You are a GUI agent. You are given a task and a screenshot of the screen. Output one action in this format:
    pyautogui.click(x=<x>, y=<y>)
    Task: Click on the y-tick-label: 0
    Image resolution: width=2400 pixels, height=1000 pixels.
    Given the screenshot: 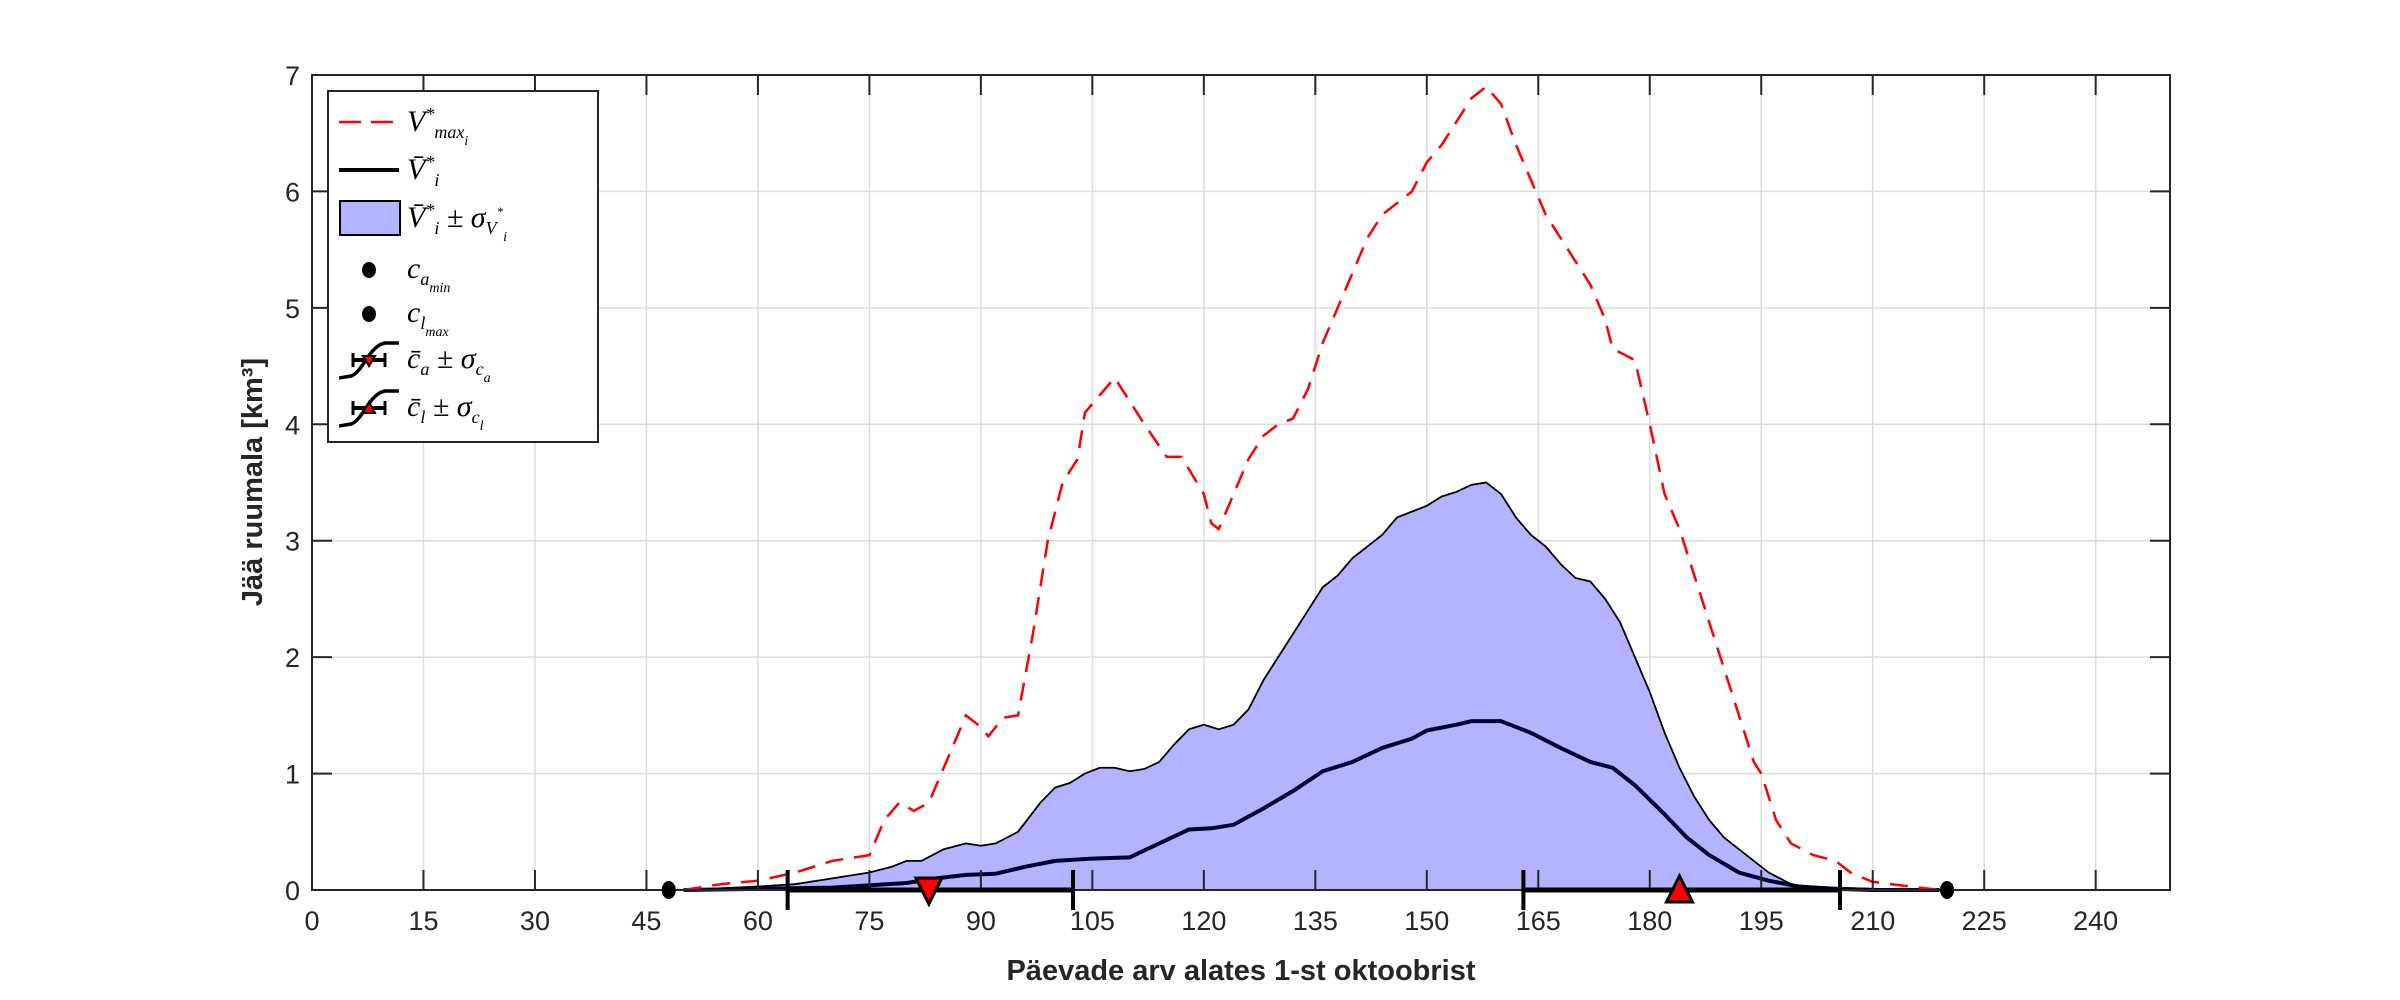 What is the action you would take?
    pyautogui.click(x=292, y=891)
    